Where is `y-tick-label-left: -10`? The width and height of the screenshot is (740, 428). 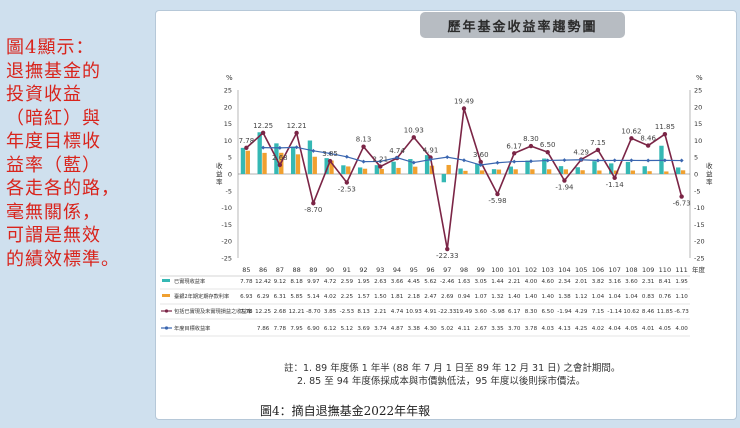
y-tick-label-left: -10 is located at coordinates (226, 208).